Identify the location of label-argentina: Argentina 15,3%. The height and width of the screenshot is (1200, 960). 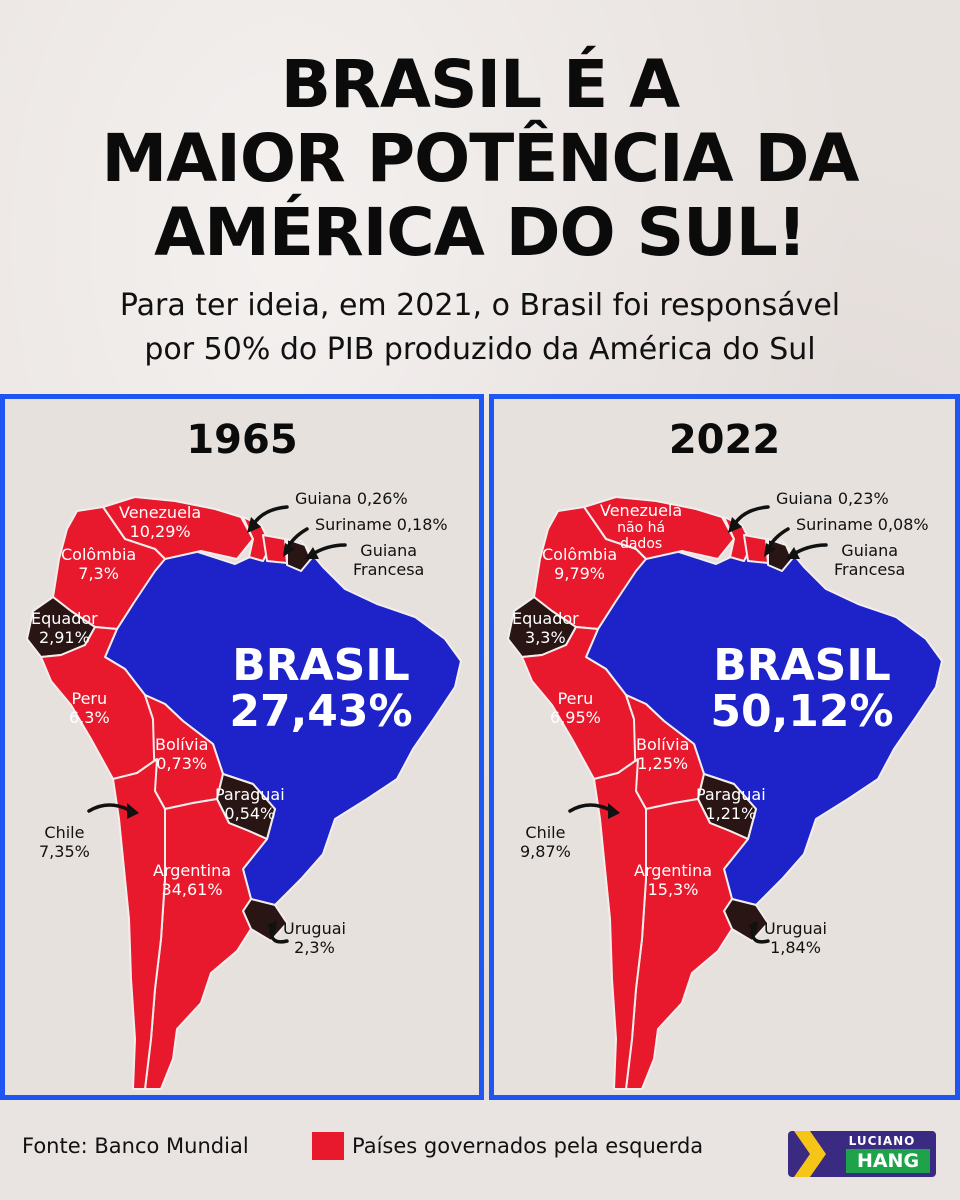
(673, 880).